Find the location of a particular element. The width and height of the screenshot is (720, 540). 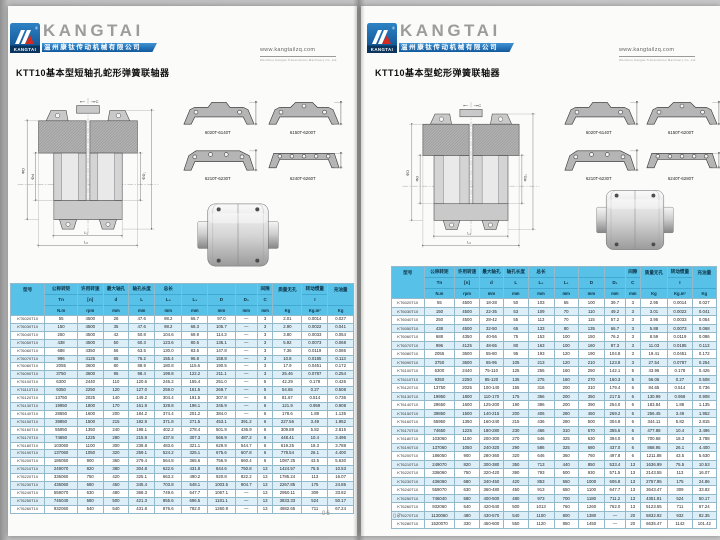

table-cell: 2025 is located at coordinates (90, 398).